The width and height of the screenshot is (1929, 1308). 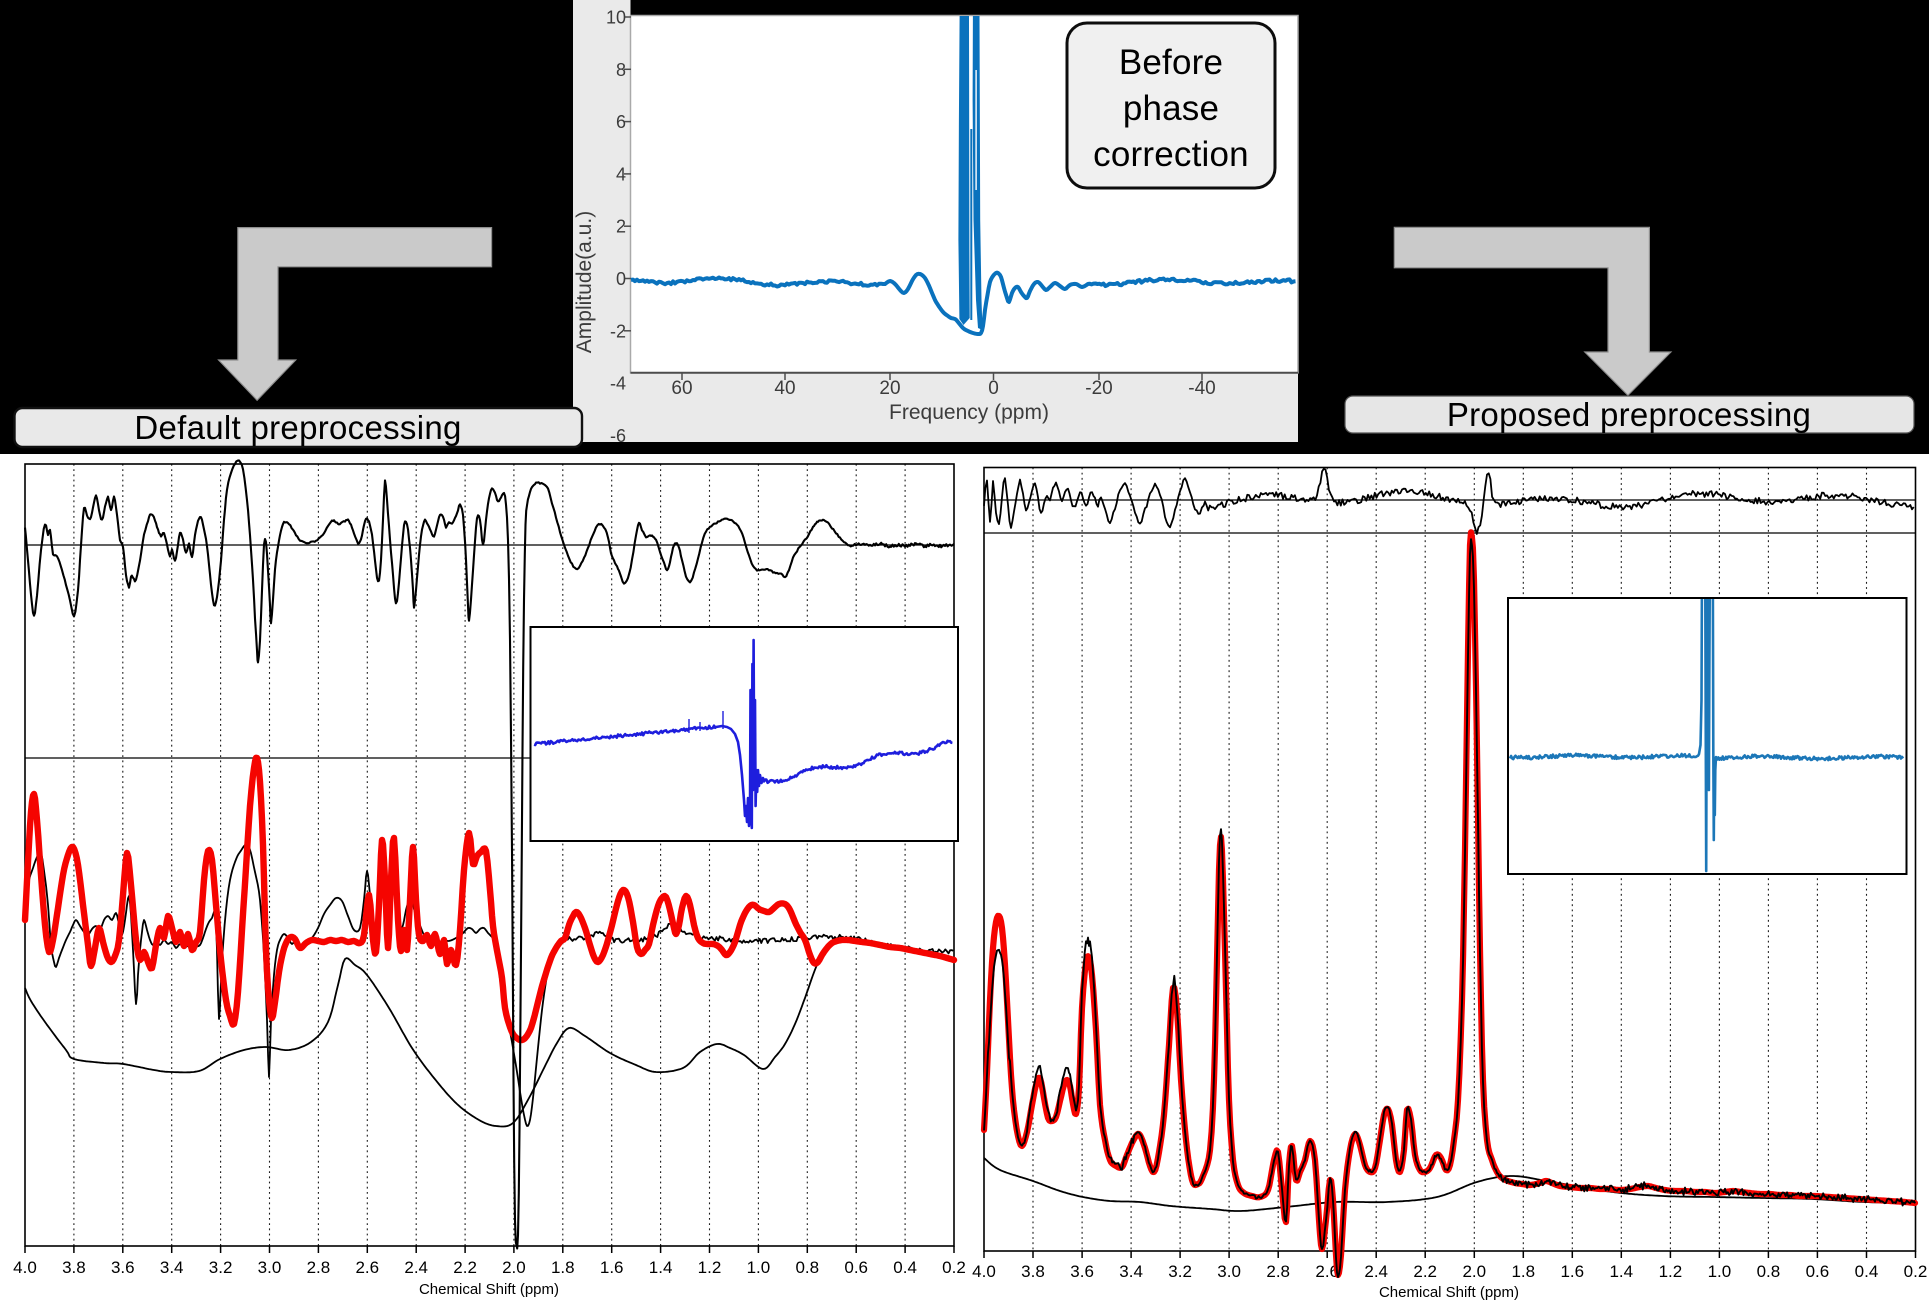 I want to click on svg-text: -4, so click(x=618, y=384).